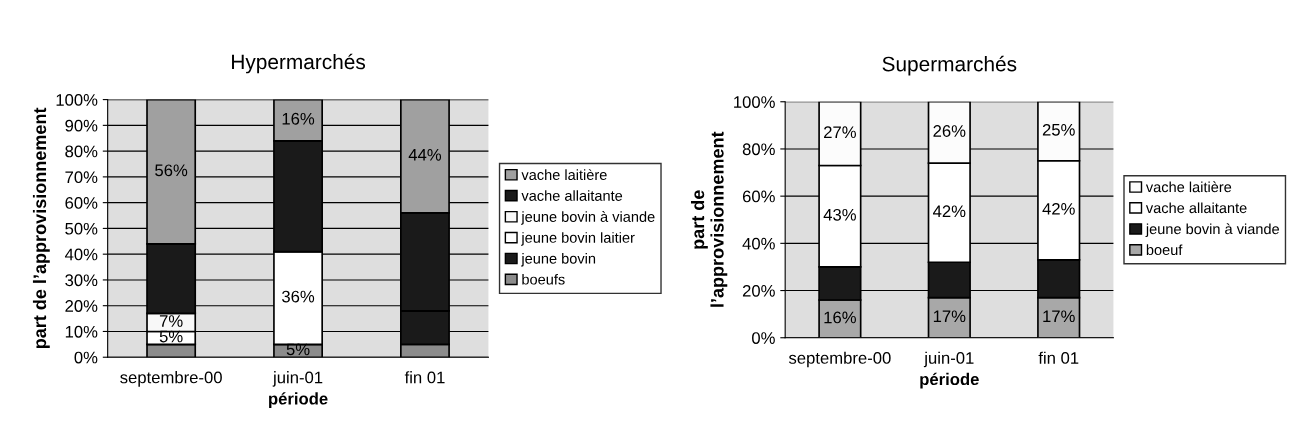 Image resolution: width=1313 pixels, height=433 pixels. What do you see at coordinates (171, 170) in the screenshot?
I see `data-label: 56%` at bounding box center [171, 170].